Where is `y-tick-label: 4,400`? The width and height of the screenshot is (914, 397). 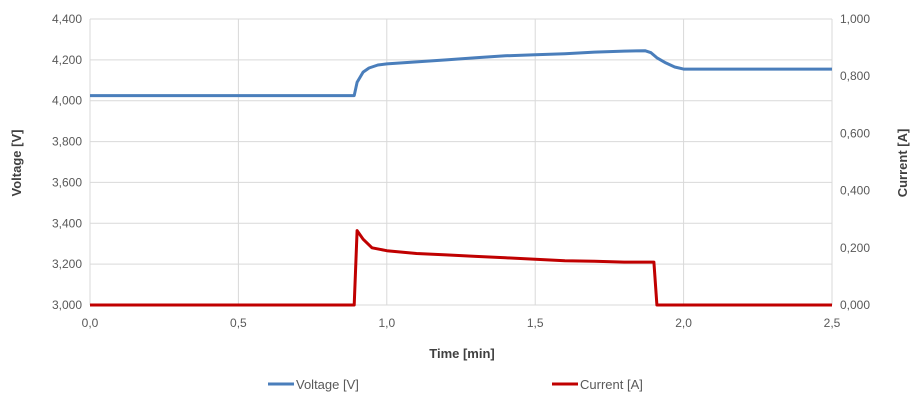 y-tick-label: 4,400 is located at coordinates (67, 19).